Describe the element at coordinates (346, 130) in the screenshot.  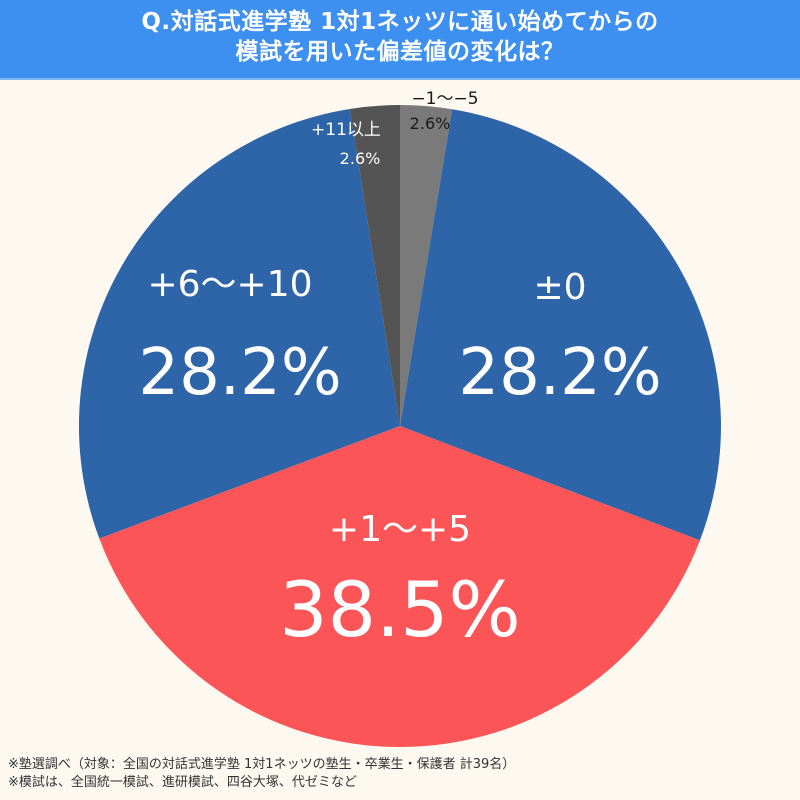
I see `label-plus11-category: +11以上` at that location.